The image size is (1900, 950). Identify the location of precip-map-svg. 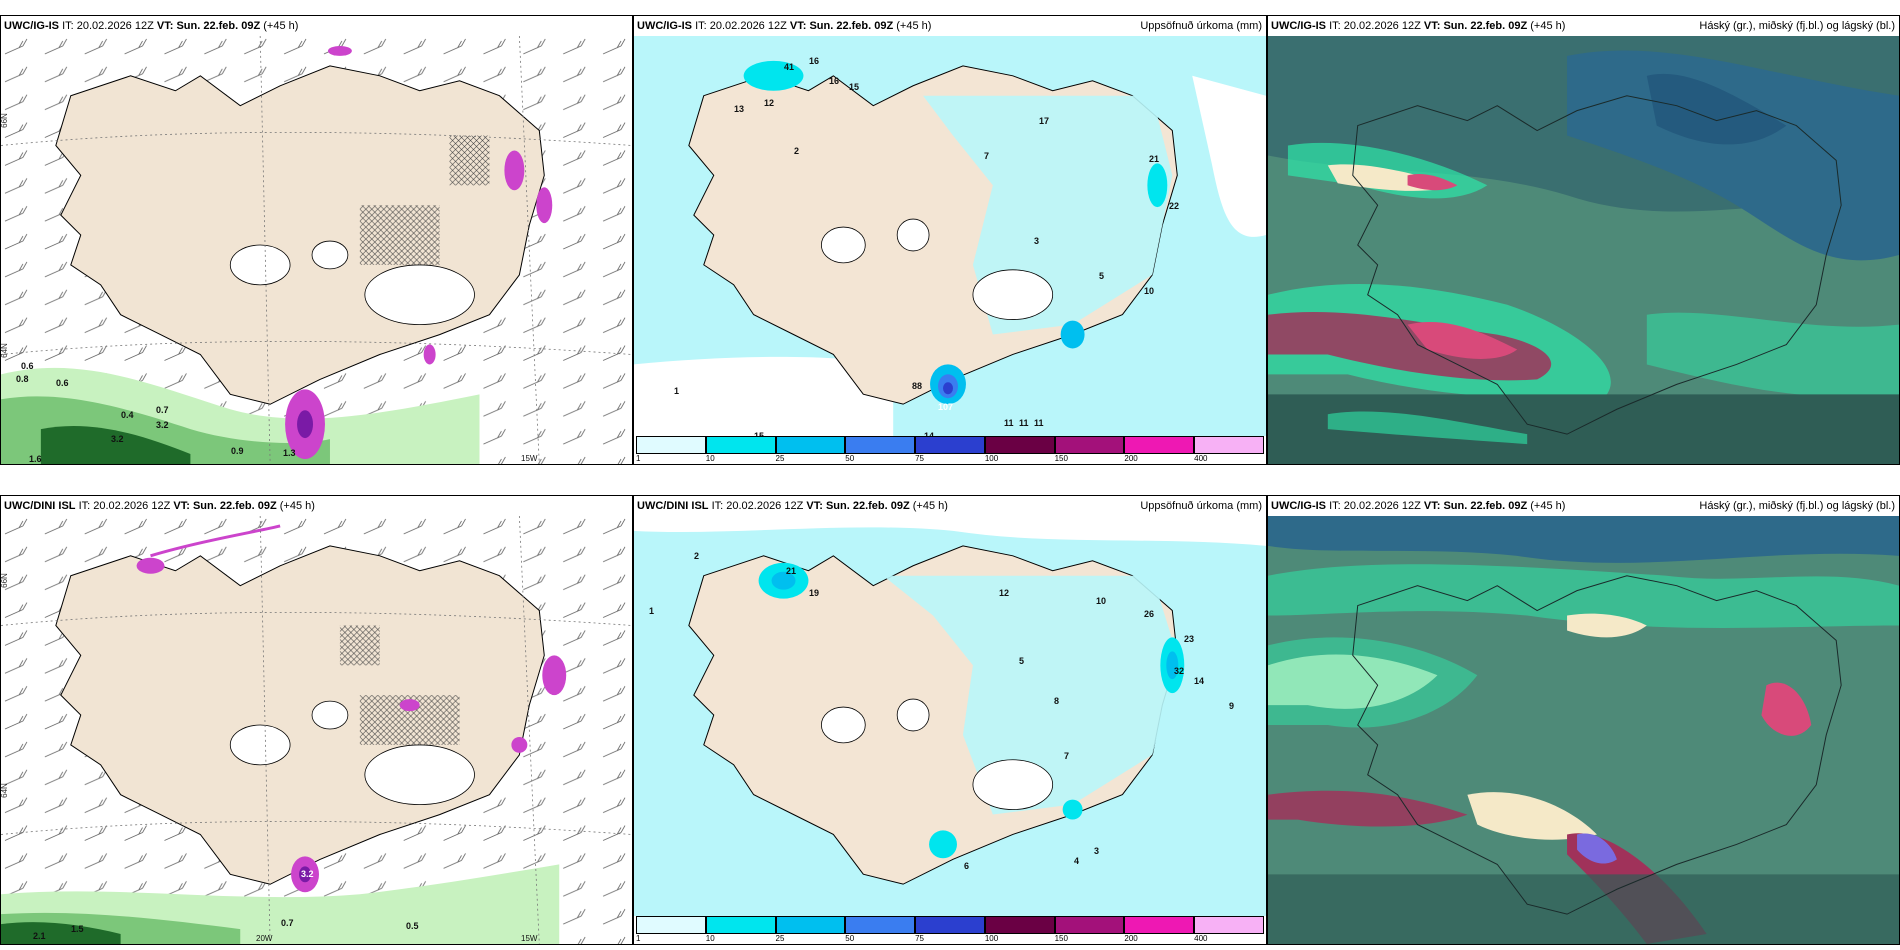
(950, 236).